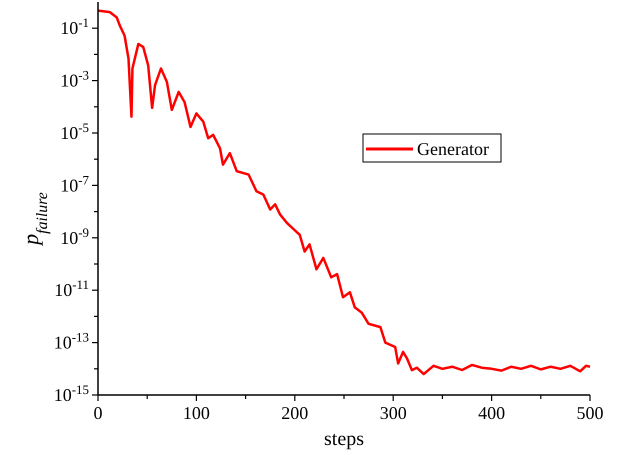 This screenshot has height=455, width=637. What do you see at coordinates (590, 413) in the screenshot?
I see `x-tick-label: 500` at bounding box center [590, 413].